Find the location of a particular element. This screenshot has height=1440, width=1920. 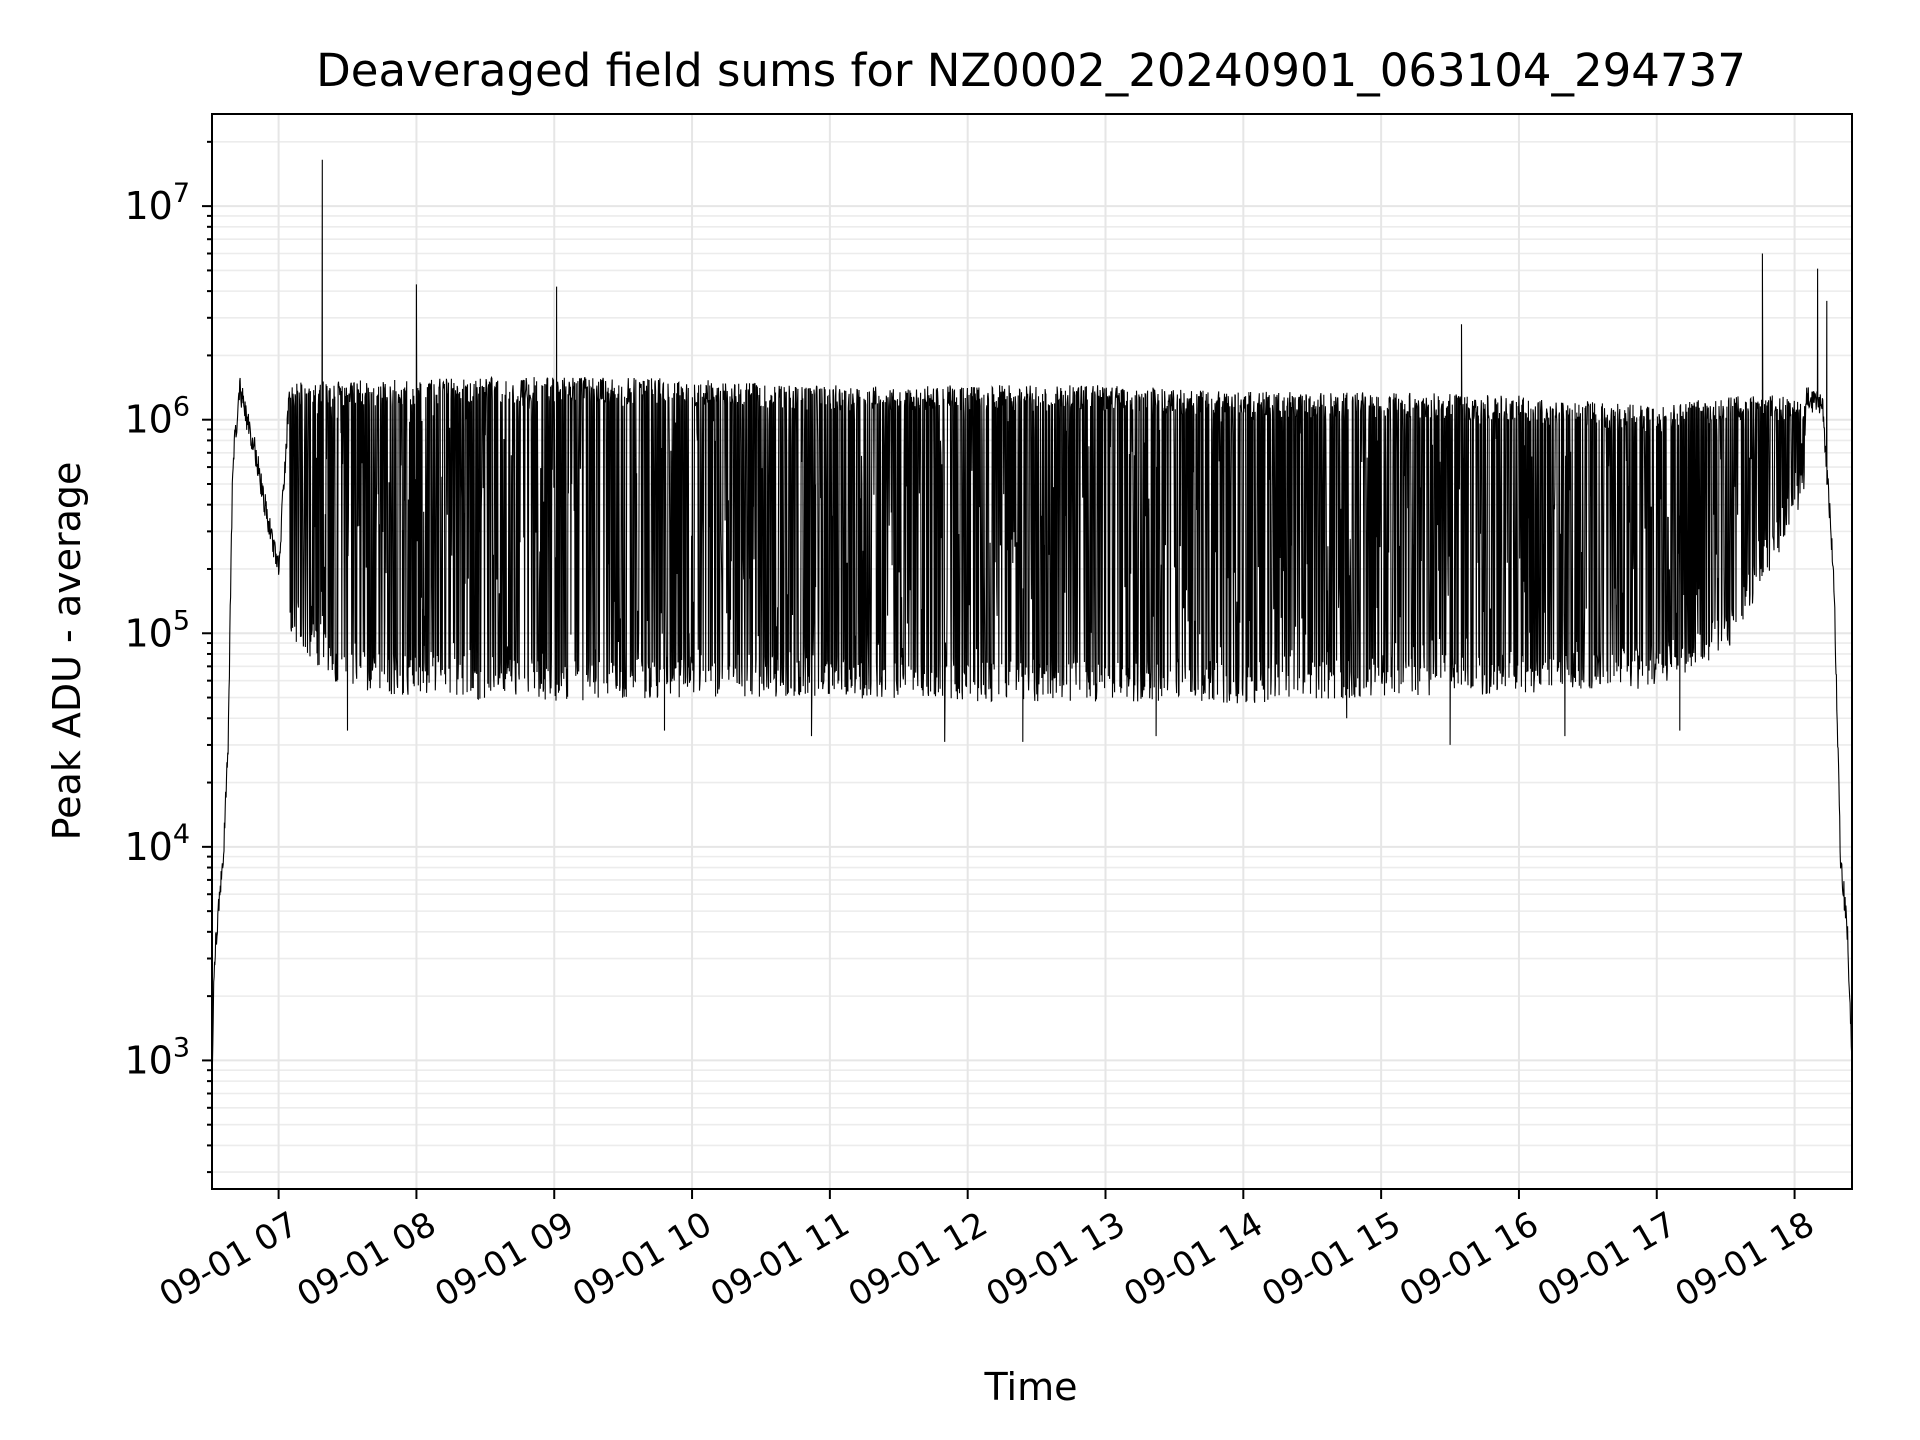

y-axis-label: Peak ADU - average is located at coordinates (67, 651).